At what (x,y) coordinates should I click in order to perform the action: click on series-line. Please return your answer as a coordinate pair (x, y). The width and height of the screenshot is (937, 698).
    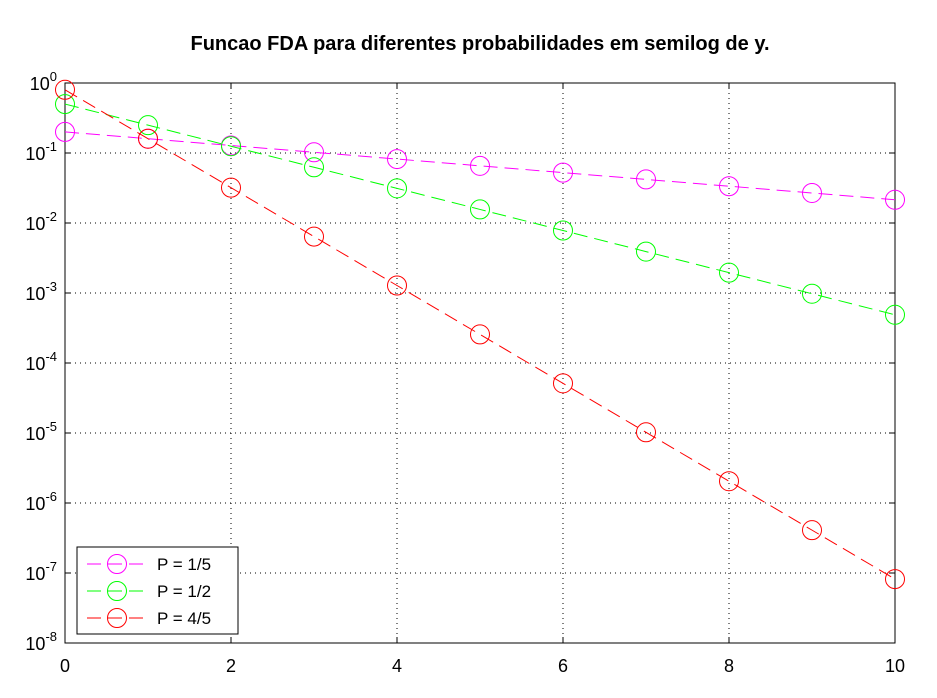
    Looking at the image, I should click on (480, 166).